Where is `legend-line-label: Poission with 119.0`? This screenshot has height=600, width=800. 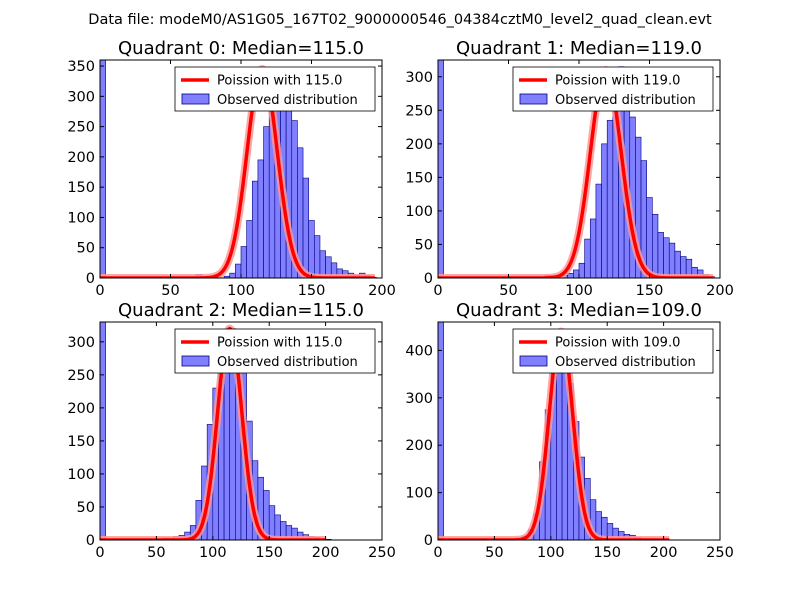
legend-line-label: Poission with 119.0 is located at coordinates (617, 81).